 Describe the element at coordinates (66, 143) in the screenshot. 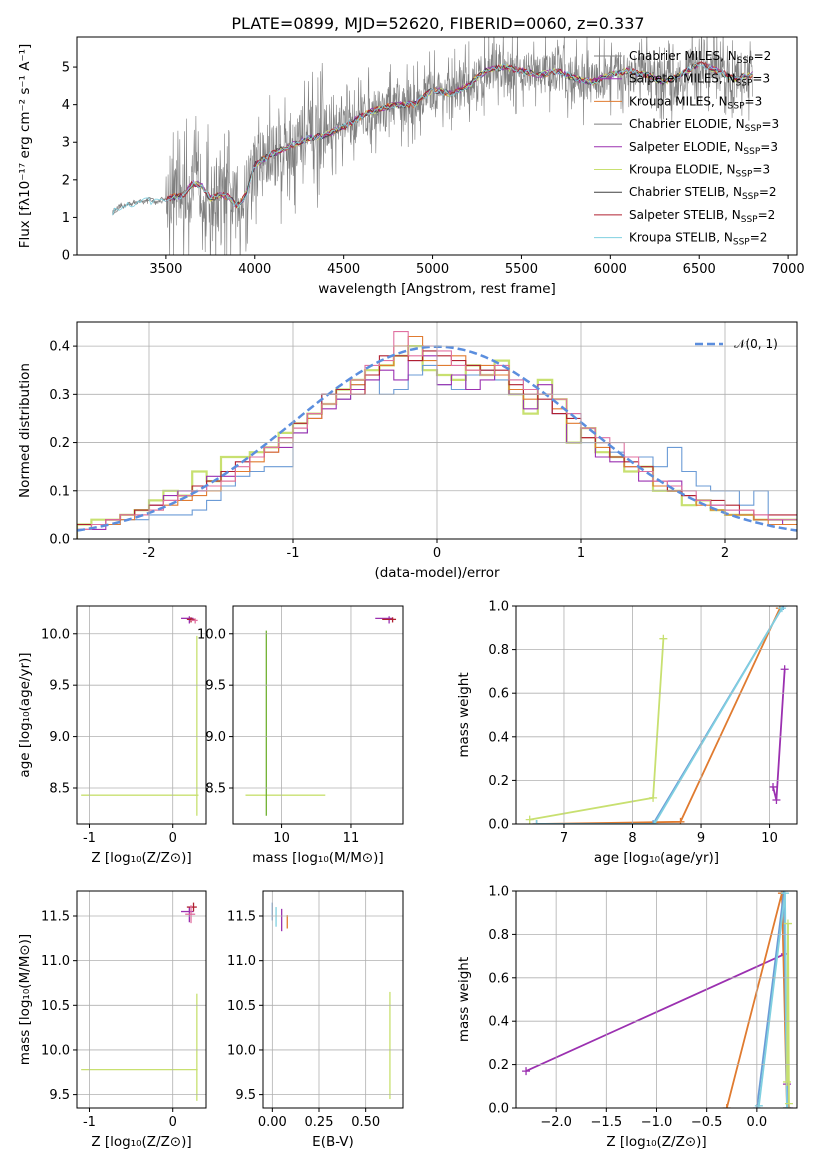

I see `y-tick-label: 3` at that location.